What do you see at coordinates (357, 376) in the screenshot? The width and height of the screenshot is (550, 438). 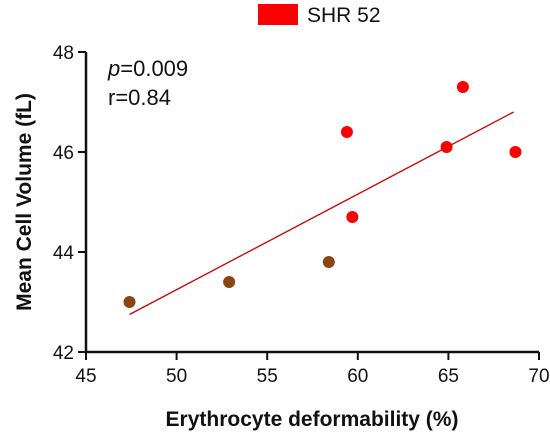 I see `x-tick-label: 60` at bounding box center [357, 376].